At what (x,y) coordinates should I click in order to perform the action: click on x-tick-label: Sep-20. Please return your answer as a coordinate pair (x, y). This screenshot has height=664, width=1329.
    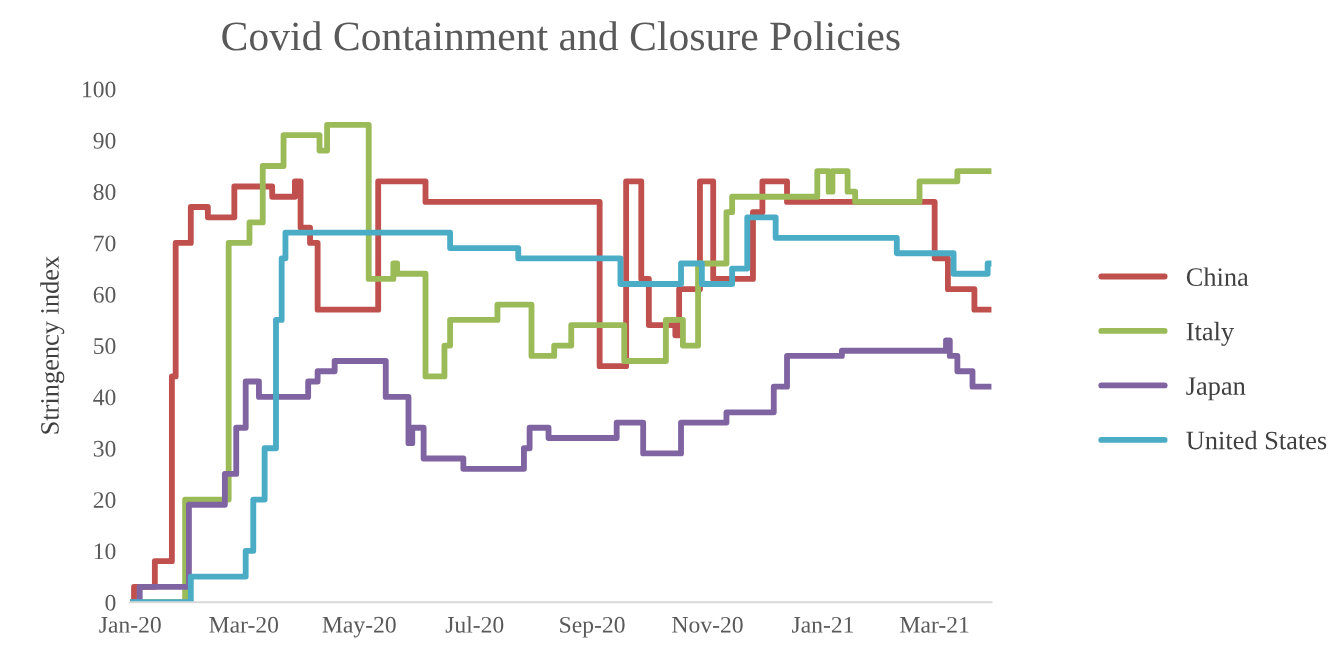
    Looking at the image, I should click on (592, 627).